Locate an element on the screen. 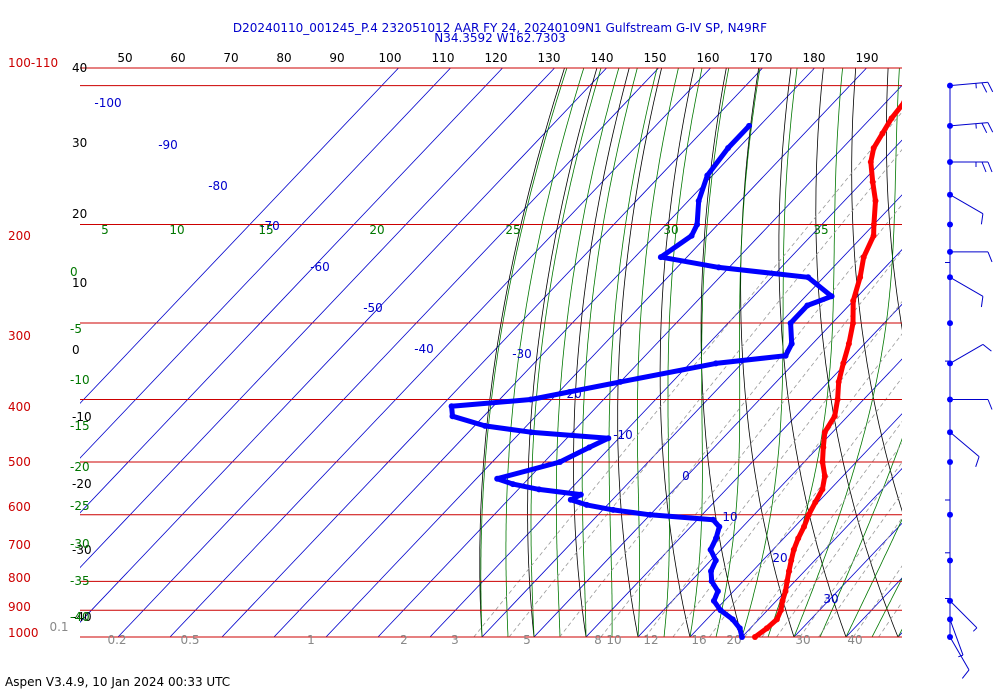  top-axis-label: 50 is located at coordinates (124, 58).